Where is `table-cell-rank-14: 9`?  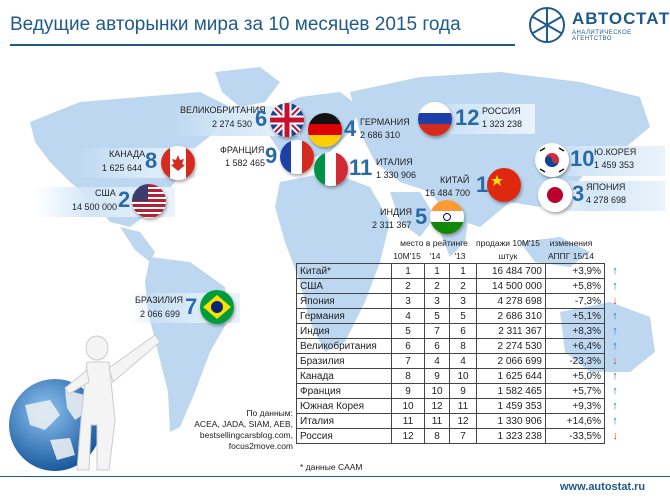 table-cell-rank-14: 9 is located at coordinates (437, 376).